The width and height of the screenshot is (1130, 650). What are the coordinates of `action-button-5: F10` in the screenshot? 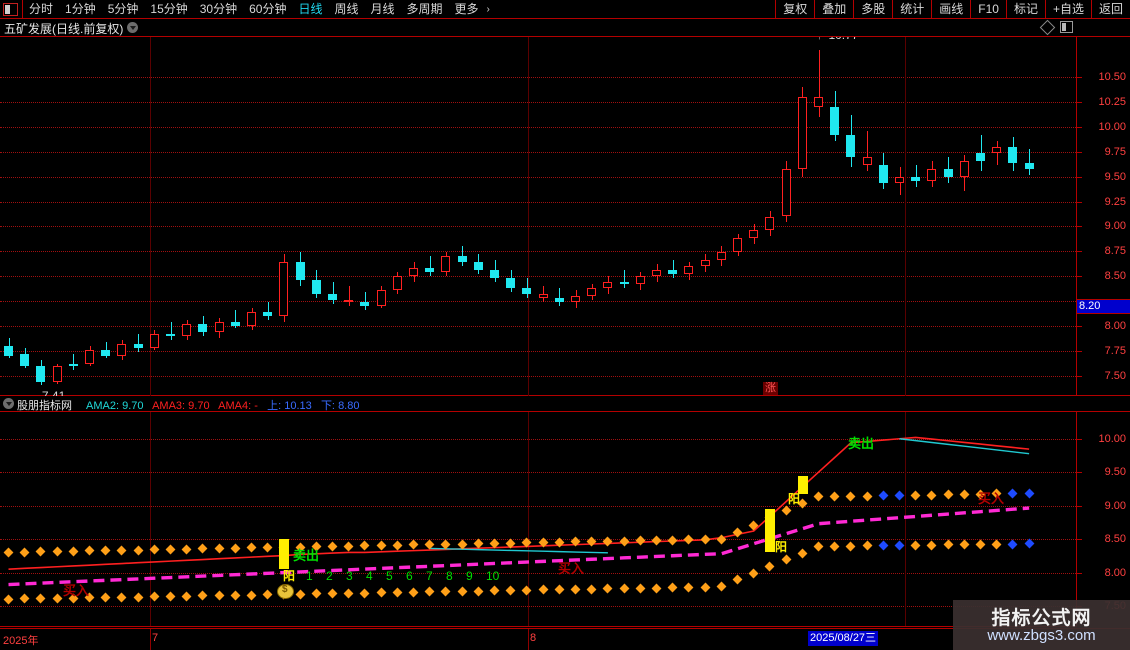 It's located at (988, 9).